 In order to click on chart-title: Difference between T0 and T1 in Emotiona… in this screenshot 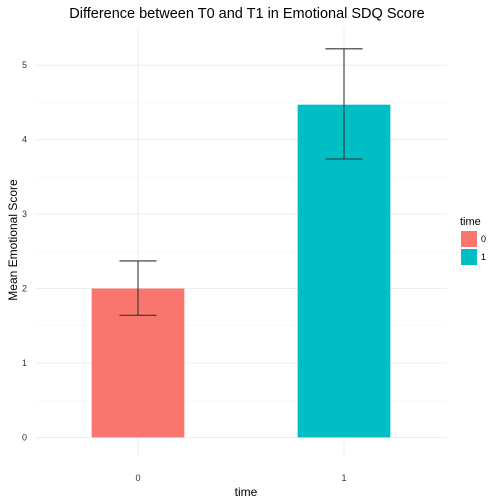, I will do `click(246, 14)`.